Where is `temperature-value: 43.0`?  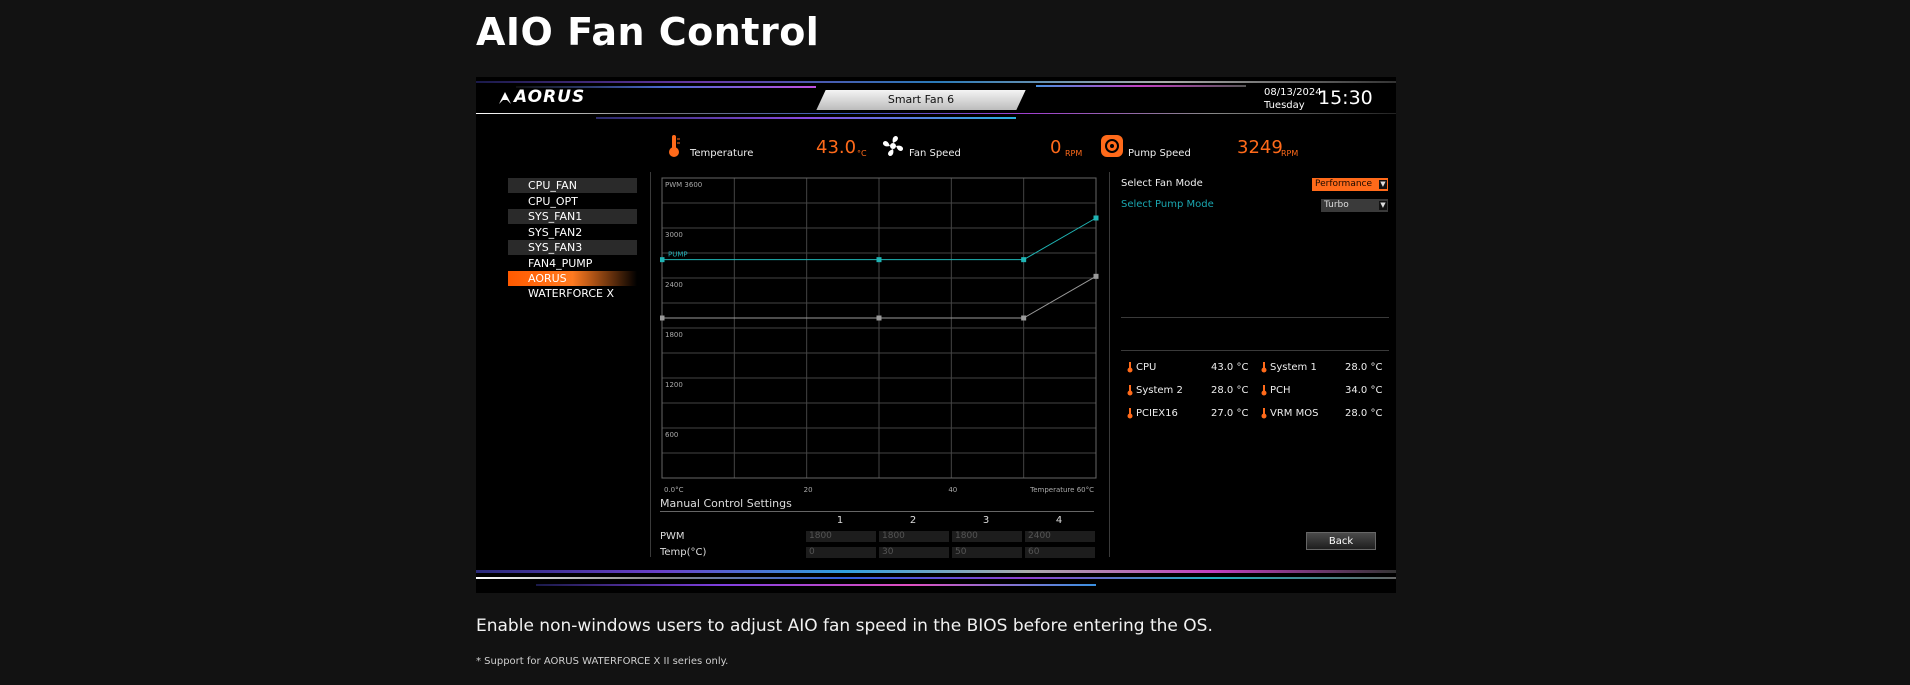 temperature-value: 43.0 is located at coordinates (836, 147).